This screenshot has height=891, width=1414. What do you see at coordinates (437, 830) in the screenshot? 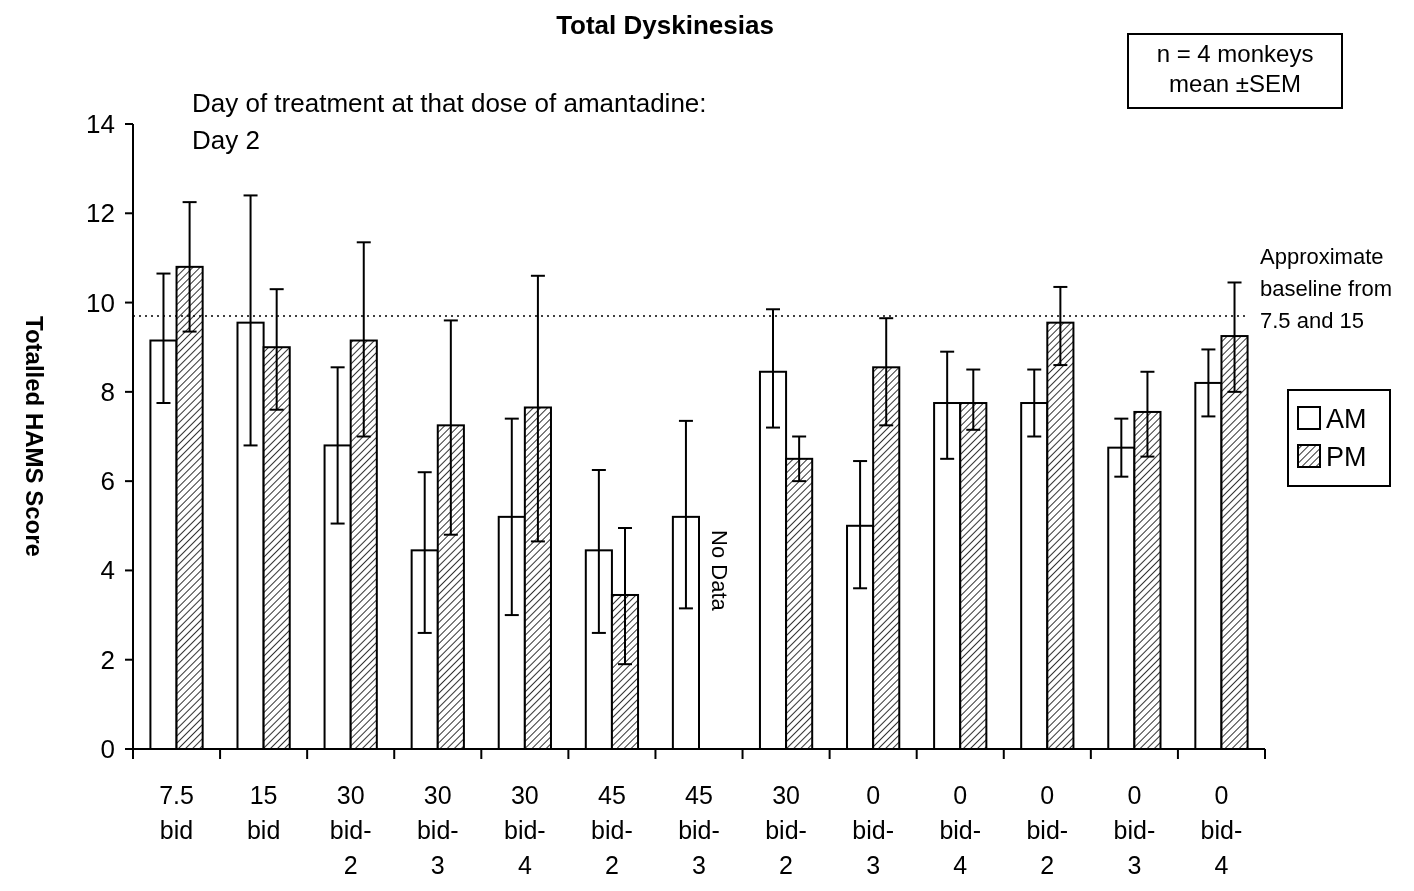
I see `x-tick-label: 30 bid-3` at bounding box center [437, 830].